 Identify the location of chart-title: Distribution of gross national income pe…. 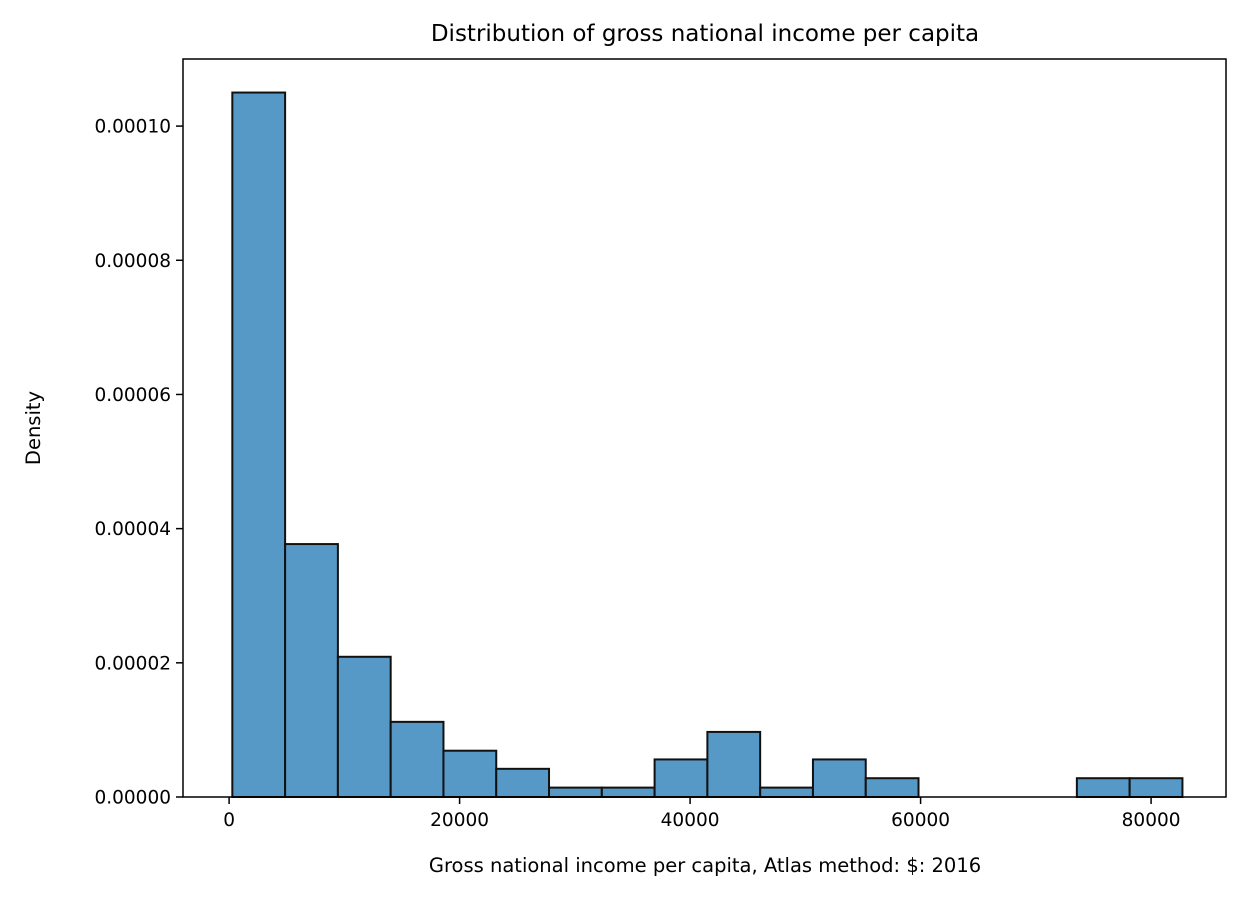
(705, 34).